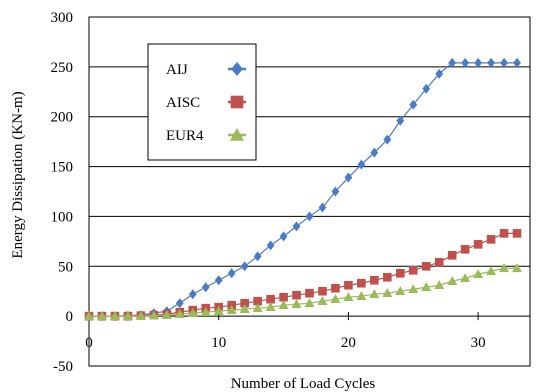  What do you see at coordinates (303, 384) in the screenshot?
I see `x-axis-title: Number of Load Cycles` at bounding box center [303, 384].